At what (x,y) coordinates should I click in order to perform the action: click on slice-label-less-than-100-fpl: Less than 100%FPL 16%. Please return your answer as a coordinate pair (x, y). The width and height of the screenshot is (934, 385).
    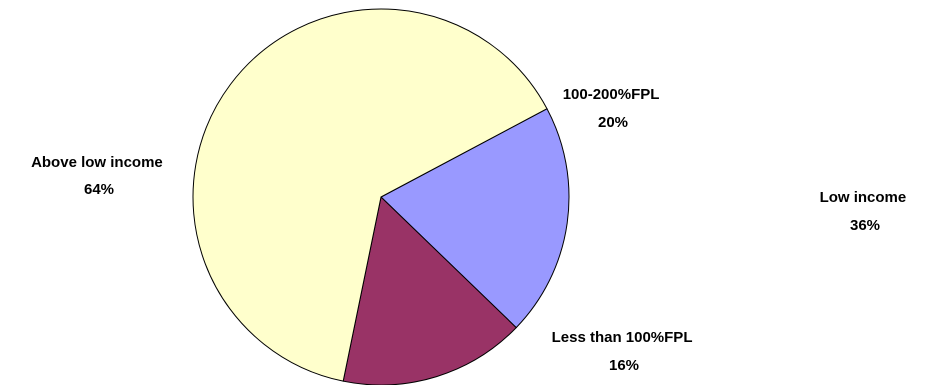
    Looking at the image, I should click on (624, 351).